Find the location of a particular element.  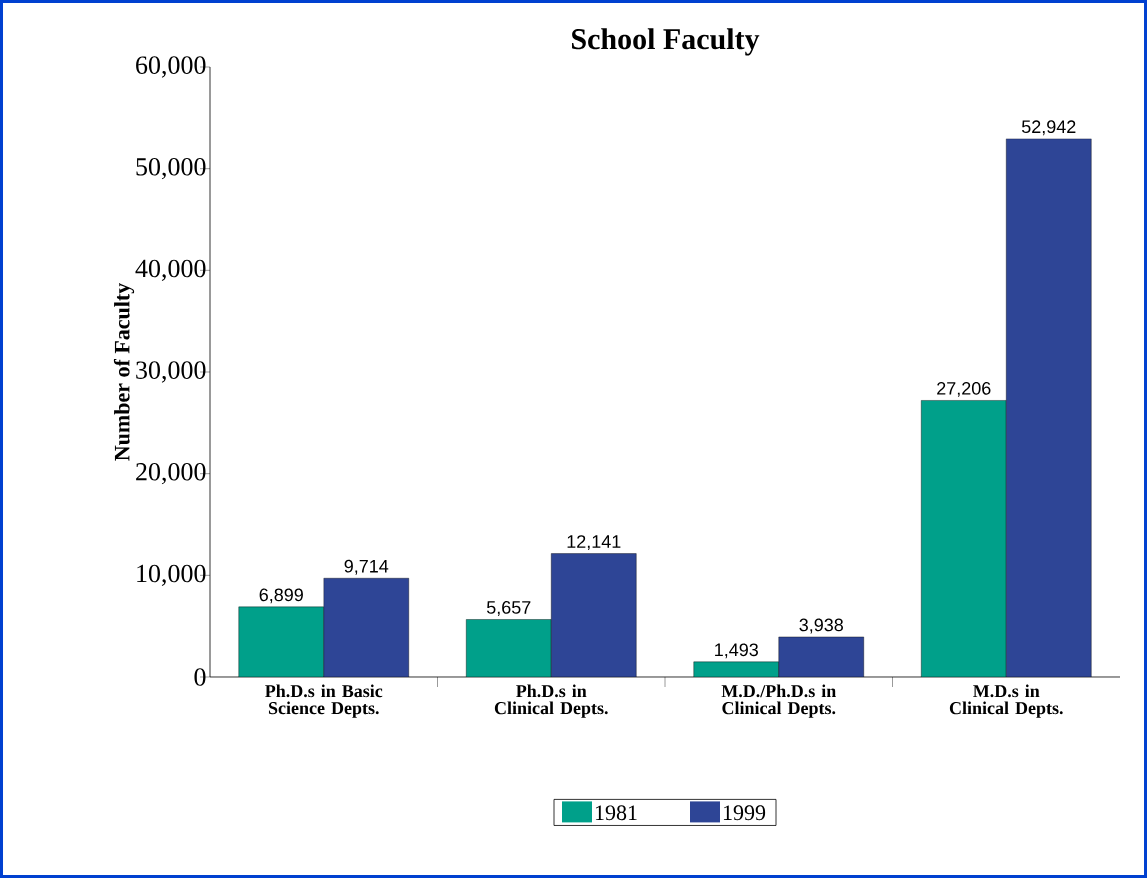

y-tick-label: 40,000 is located at coordinates (170, 270).